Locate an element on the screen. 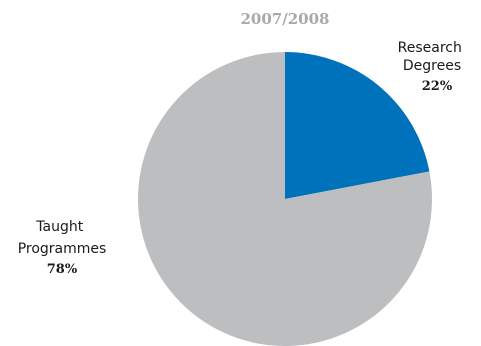 Image resolution: width=481 pixels, height=346 pixels. slice-label-research-degrees: Research Degrees 22% is located at coordinates (432, 67).